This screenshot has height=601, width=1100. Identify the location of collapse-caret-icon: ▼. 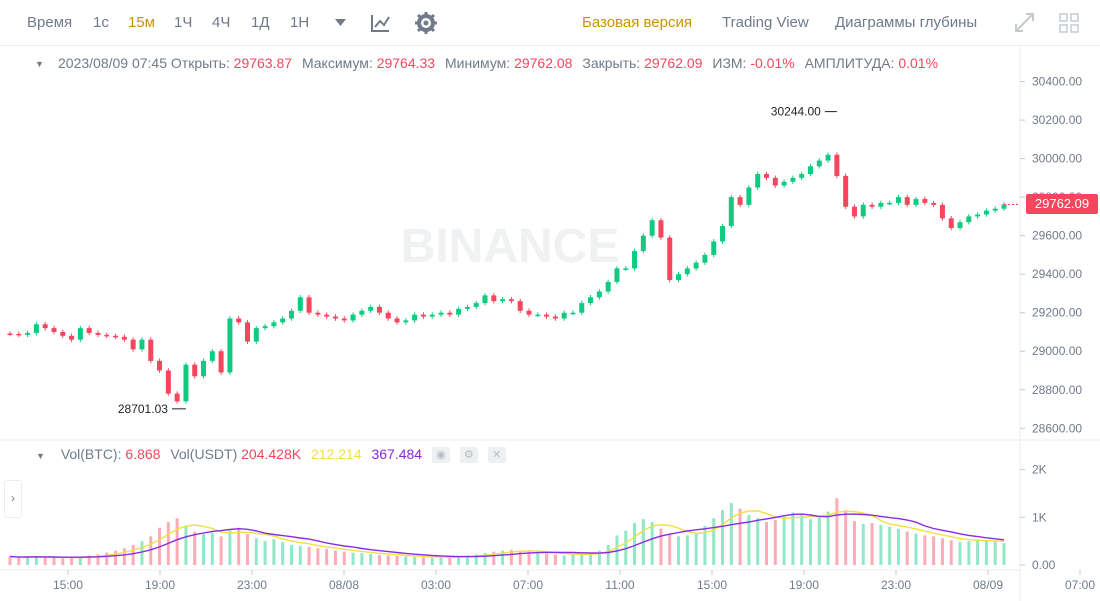
(39, 64).